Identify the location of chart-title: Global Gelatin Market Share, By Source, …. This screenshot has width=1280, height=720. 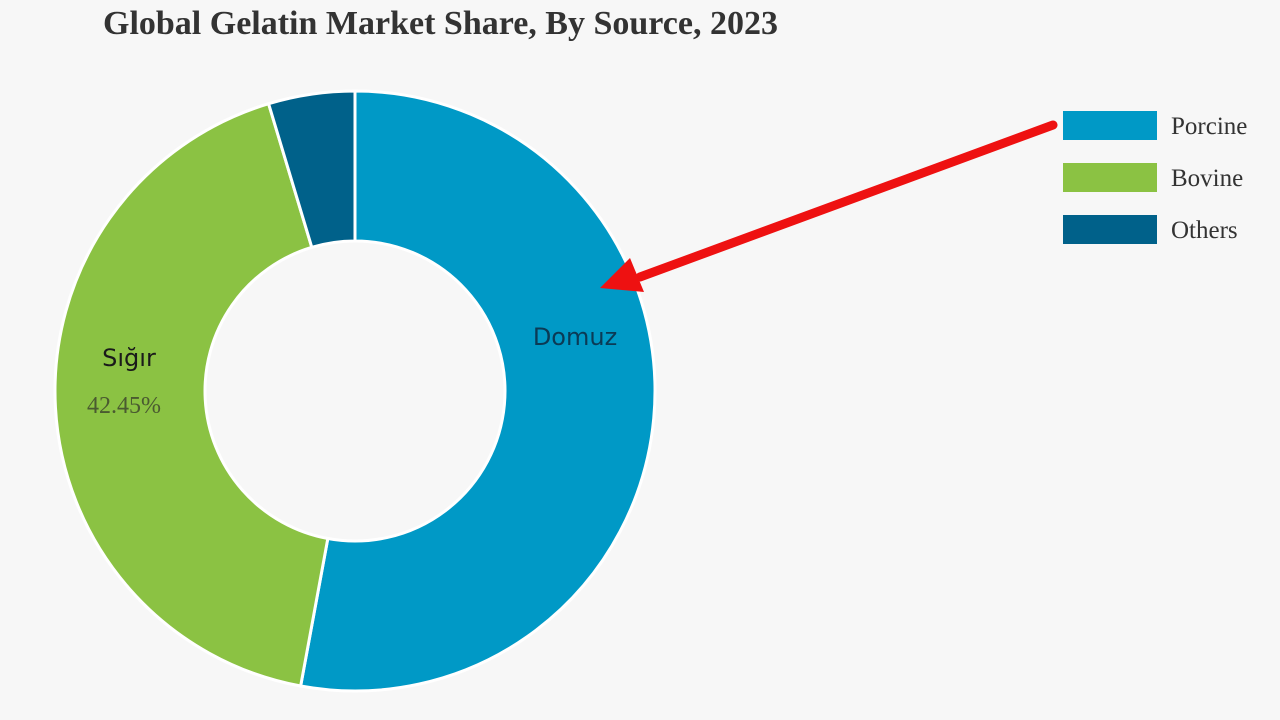
(440, 23).